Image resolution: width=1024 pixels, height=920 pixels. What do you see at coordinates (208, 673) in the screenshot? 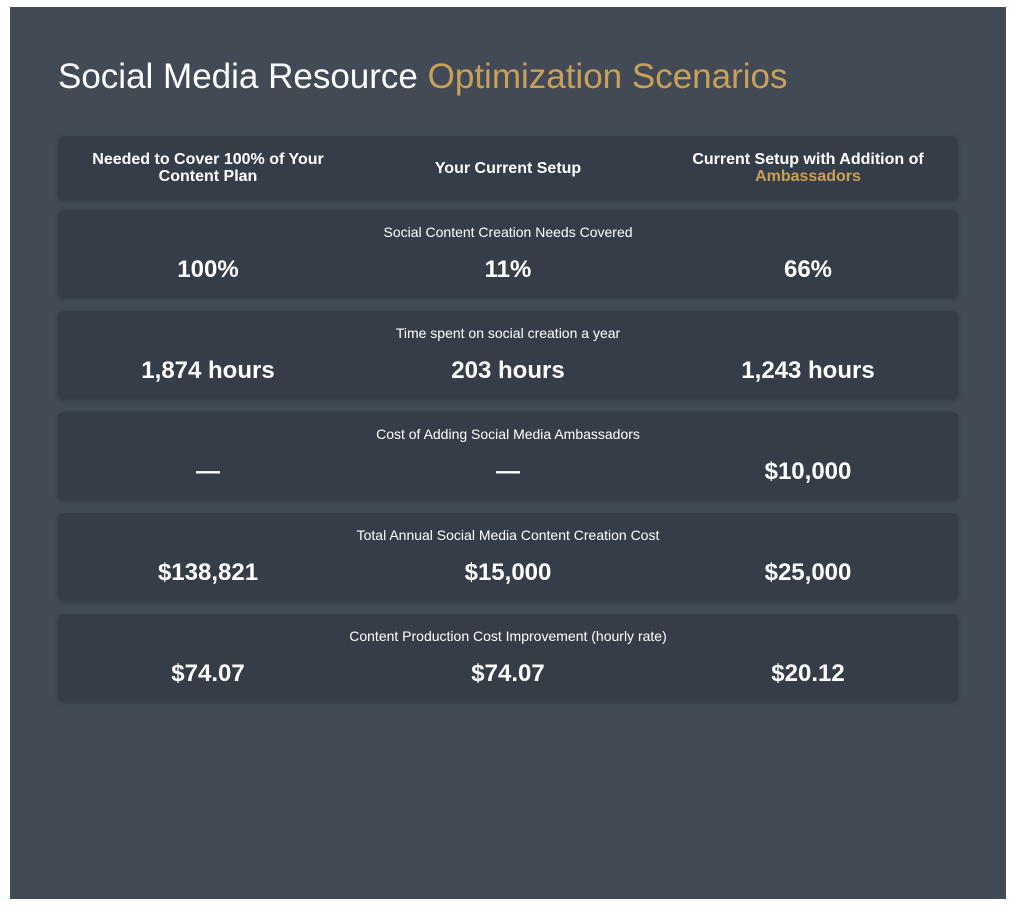
I see `row-value-needed: $74.07` at bounding box center [208, 673].